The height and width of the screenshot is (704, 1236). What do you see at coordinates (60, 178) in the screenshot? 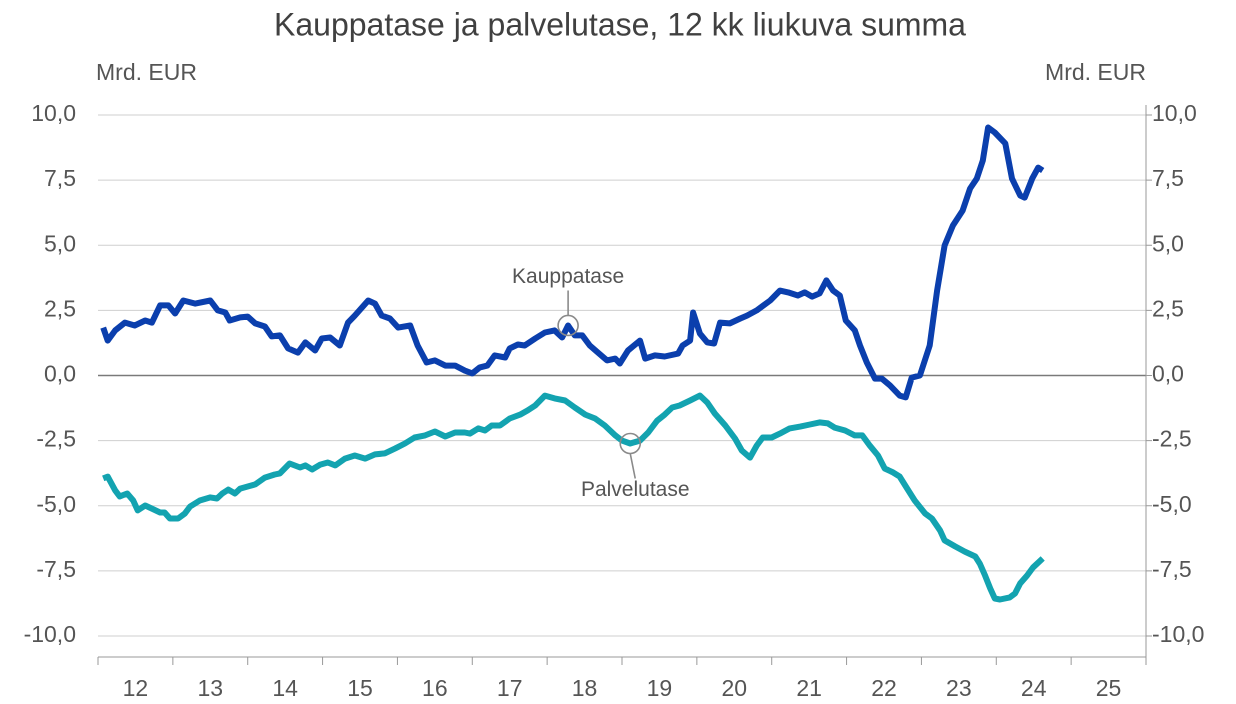
I see `y-tick-label: 7,5` at bounding box center [60, 178].